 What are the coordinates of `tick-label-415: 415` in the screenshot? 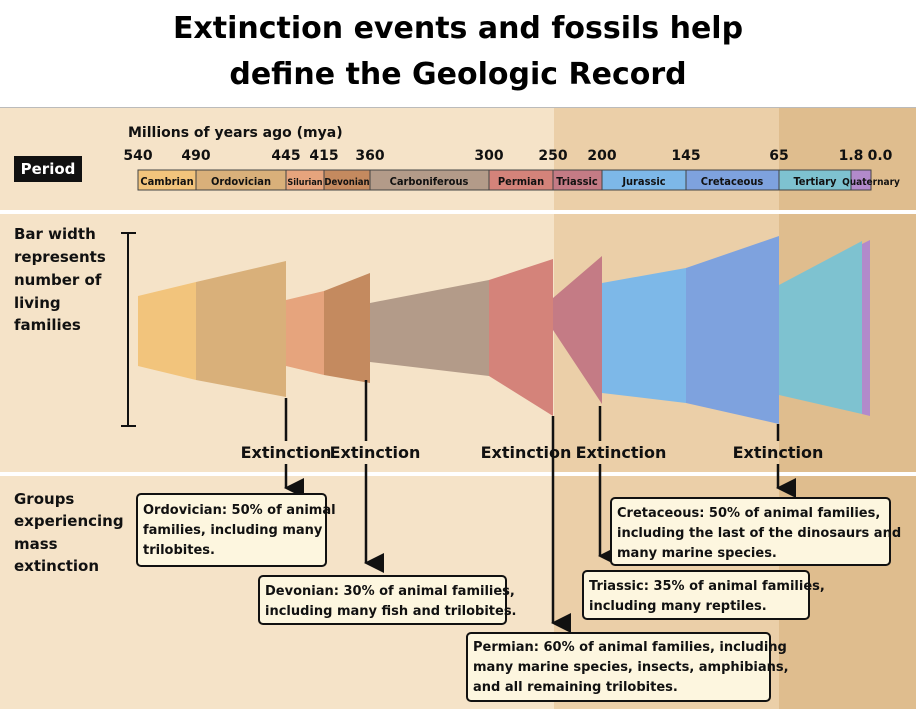 It's located at (323, 156).